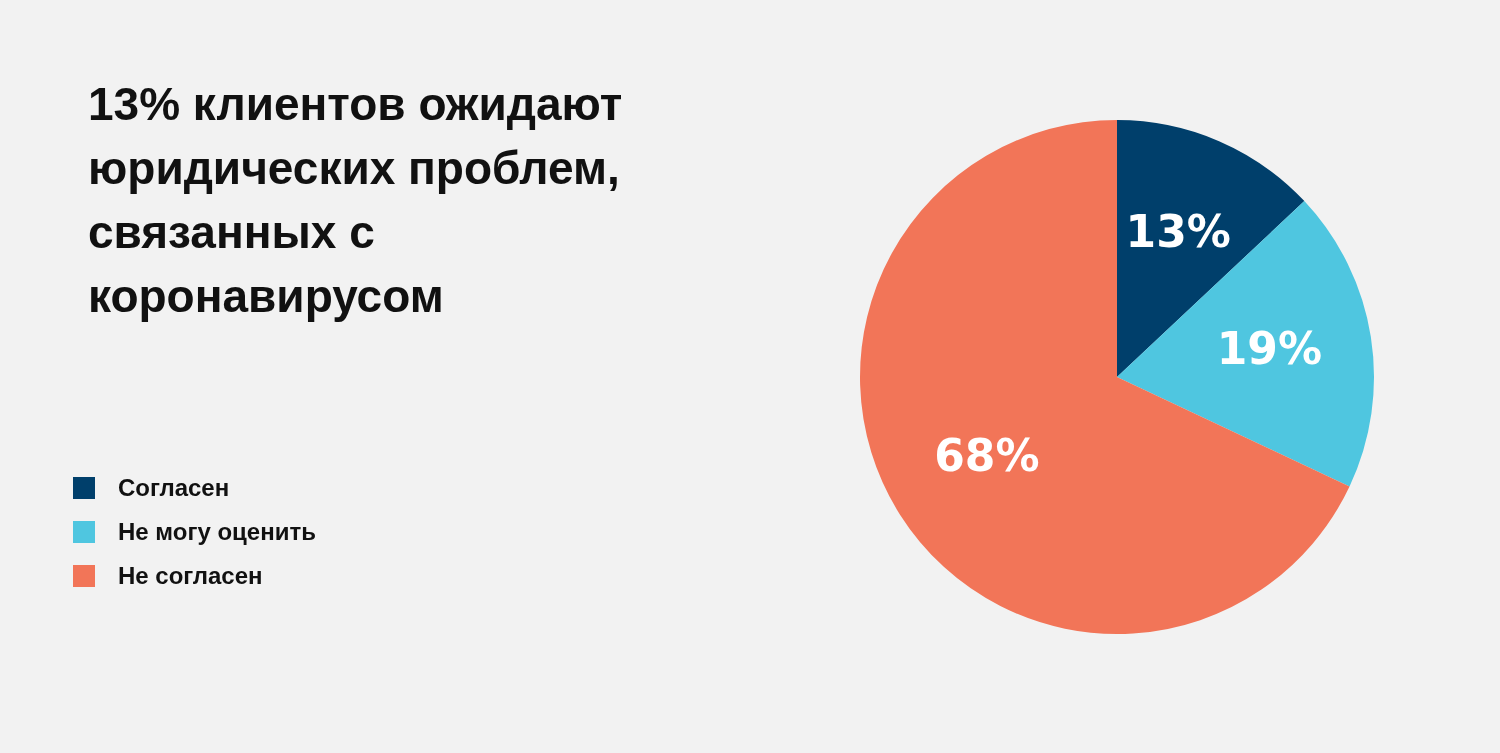  I want to click on data-label: 13%, so click(1178, 231).